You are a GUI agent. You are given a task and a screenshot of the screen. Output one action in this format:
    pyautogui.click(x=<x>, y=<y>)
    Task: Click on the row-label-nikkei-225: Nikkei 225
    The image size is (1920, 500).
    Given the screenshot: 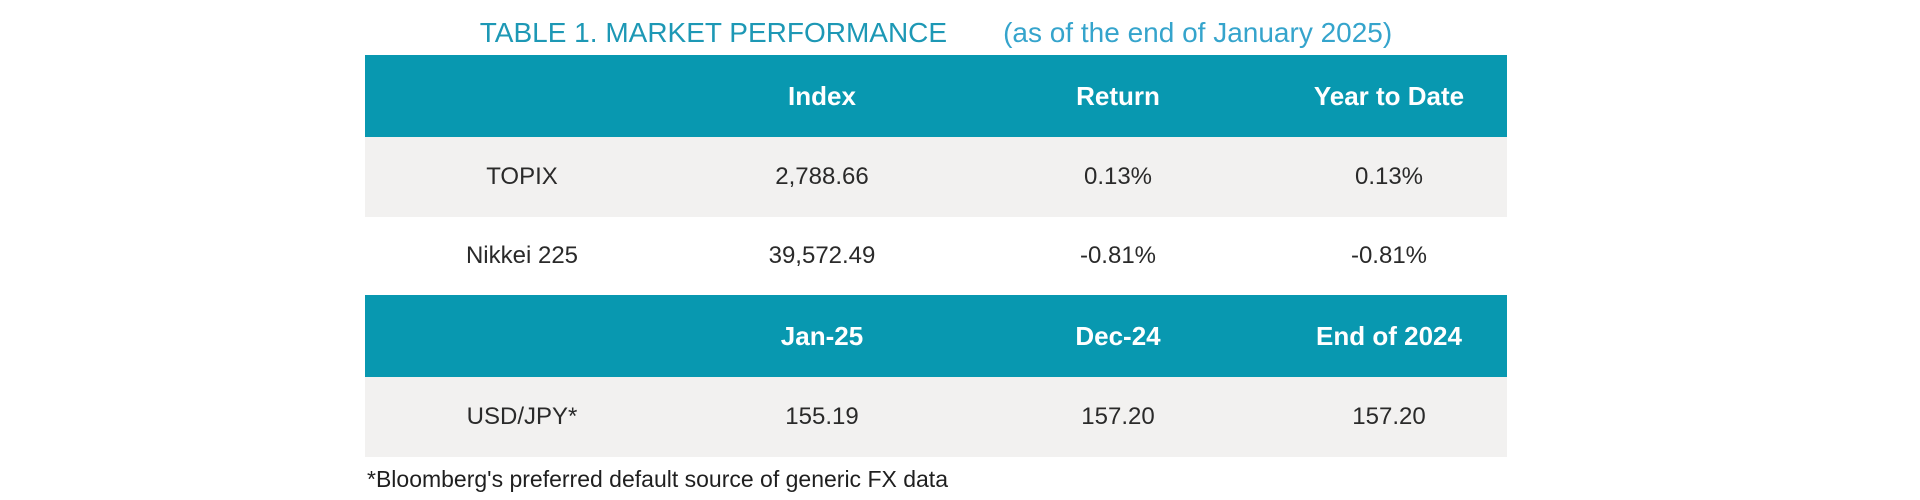 What is the action you would take?
    pyautogui.click(x=522, y=255)
    